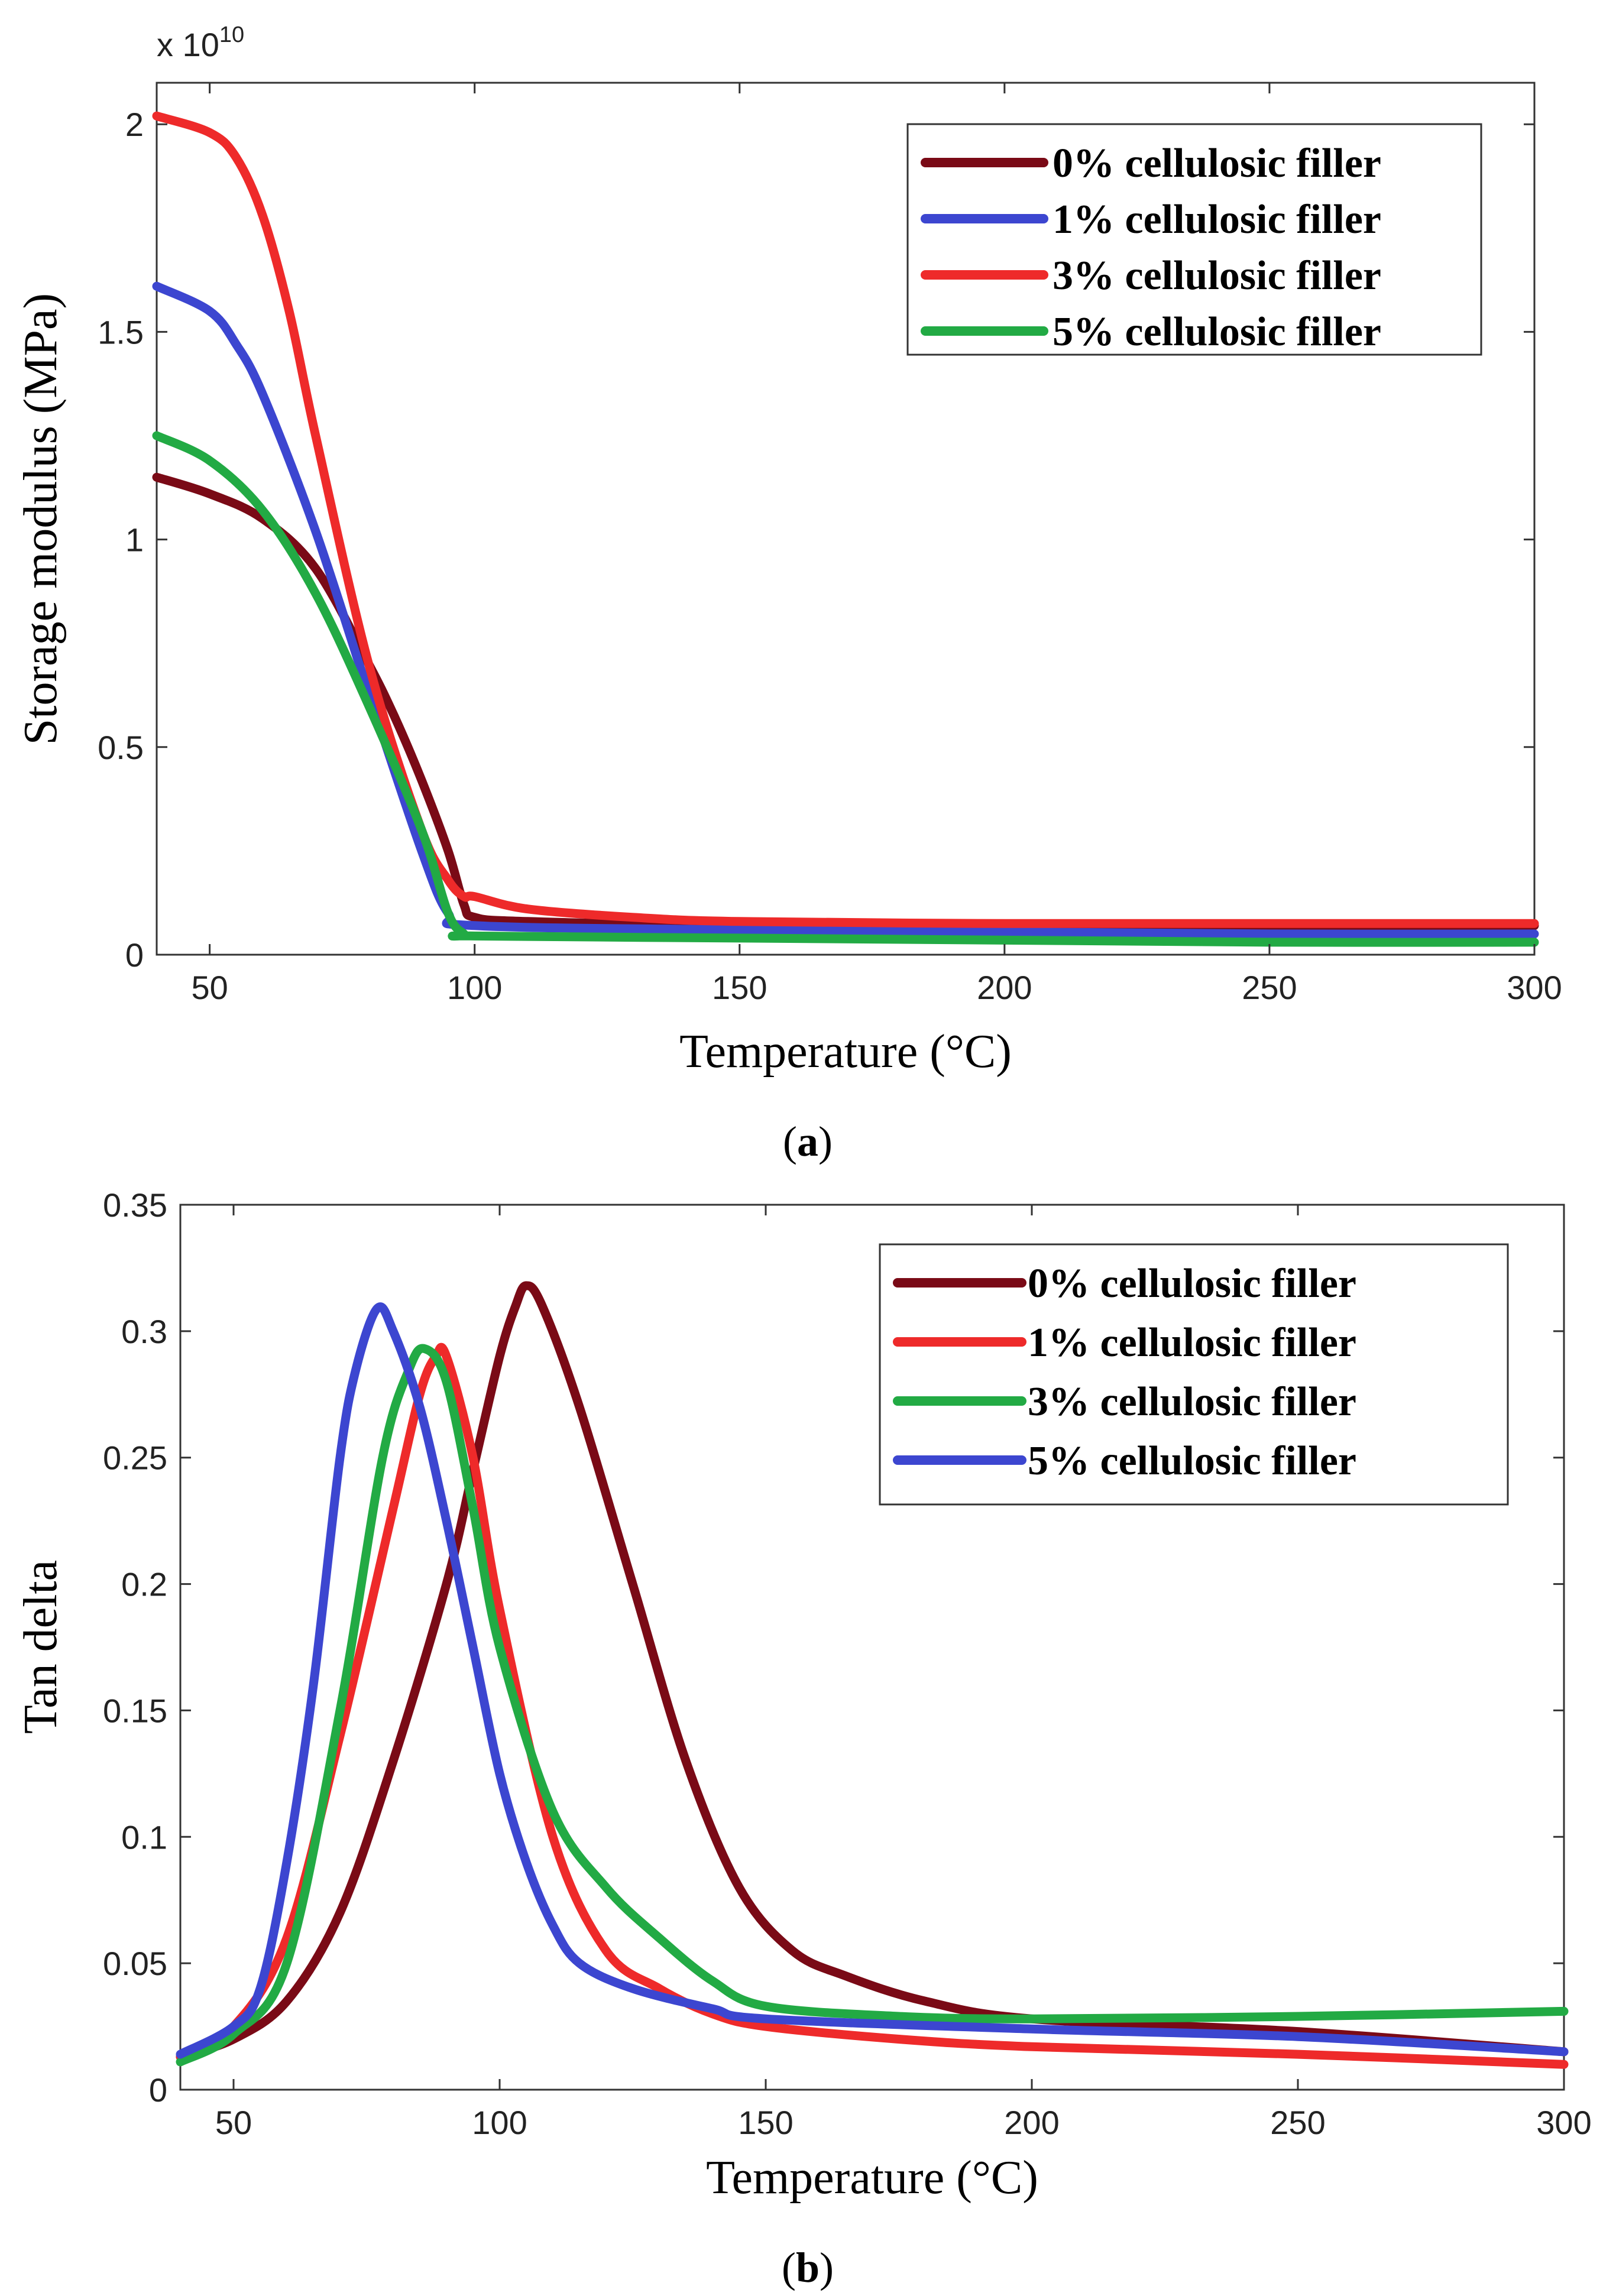  Describe the element at coordinates (121, 747) in the screenshot. I see `y-tick-label: 0.5` at that location.